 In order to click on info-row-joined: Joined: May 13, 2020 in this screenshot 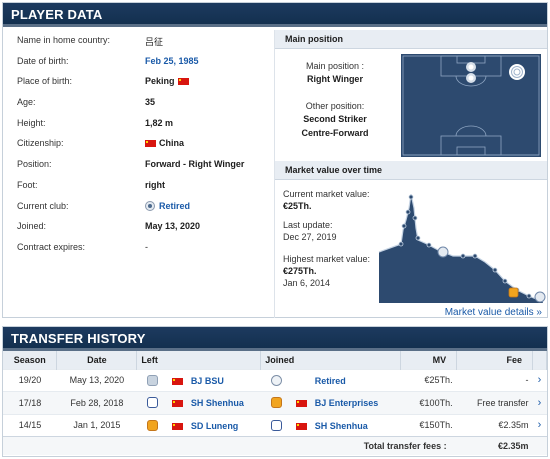, I will do `click(138, 226)`.